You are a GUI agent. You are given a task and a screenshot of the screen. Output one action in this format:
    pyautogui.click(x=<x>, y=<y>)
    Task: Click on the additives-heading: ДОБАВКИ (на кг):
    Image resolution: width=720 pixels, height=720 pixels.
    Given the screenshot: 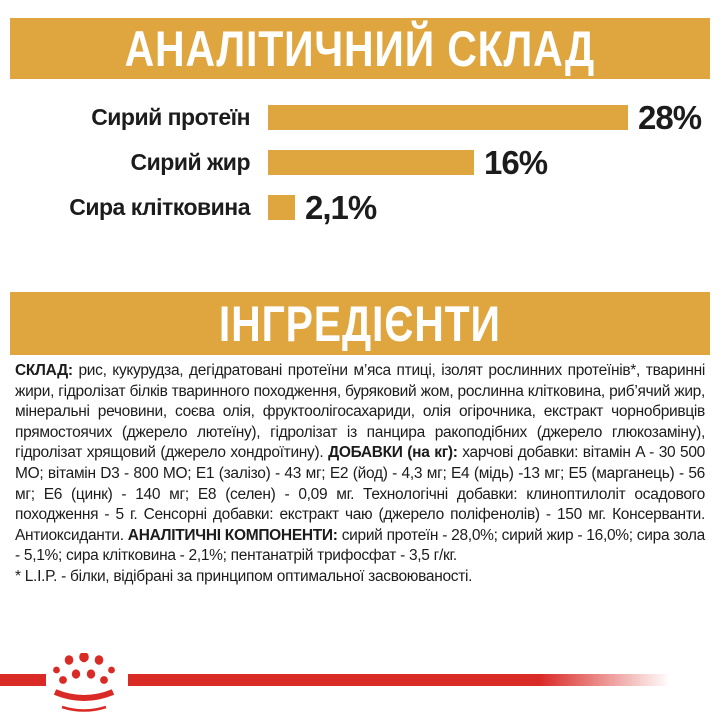 What is the action you would take?
    pyautogui.click(x=395, y=453)
    